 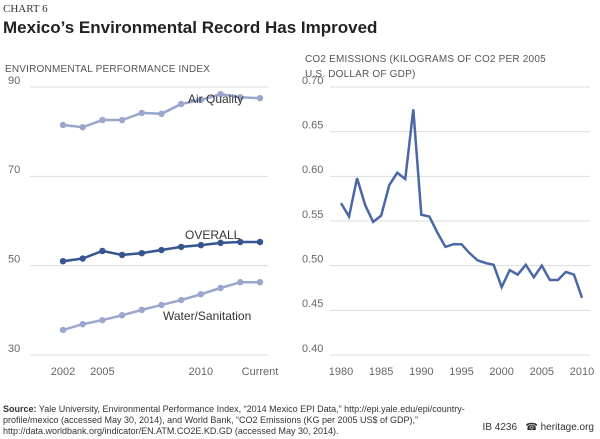 What do you see at coordinates (341, 372) in the screenshot?
I see `x-tick-label: 1980` at bounding box center [341, 372].